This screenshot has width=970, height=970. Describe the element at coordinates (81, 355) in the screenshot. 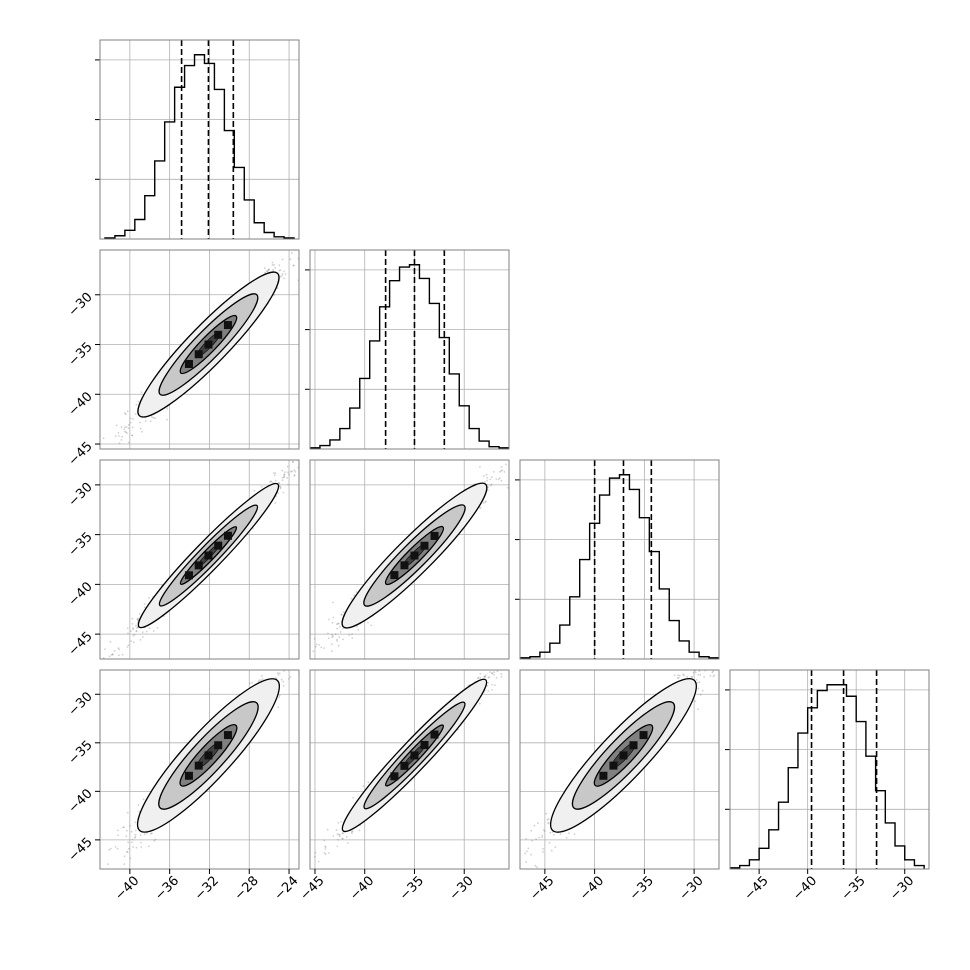

I see `y-tick-label: −35` at that location.